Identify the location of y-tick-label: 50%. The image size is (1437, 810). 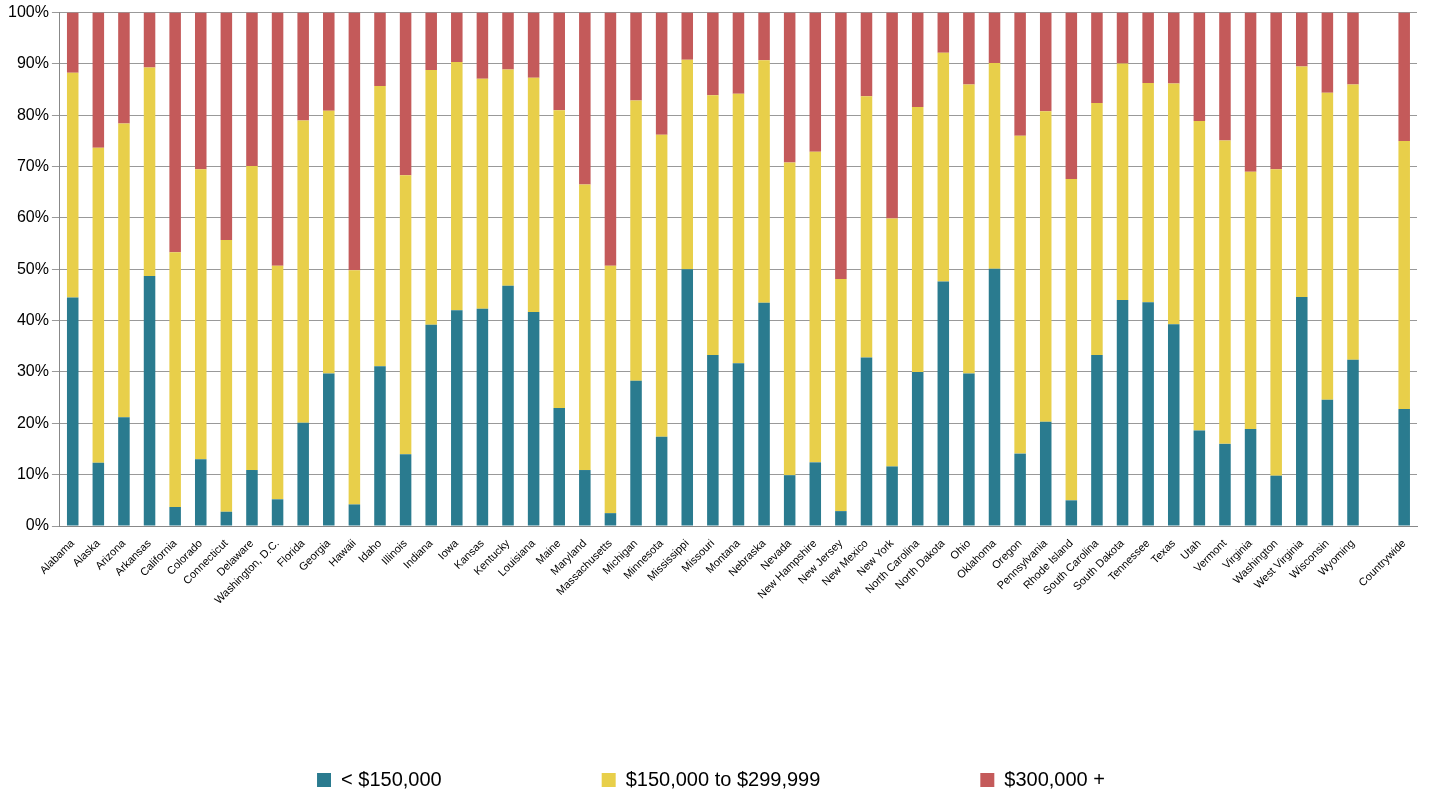
(32, 268).